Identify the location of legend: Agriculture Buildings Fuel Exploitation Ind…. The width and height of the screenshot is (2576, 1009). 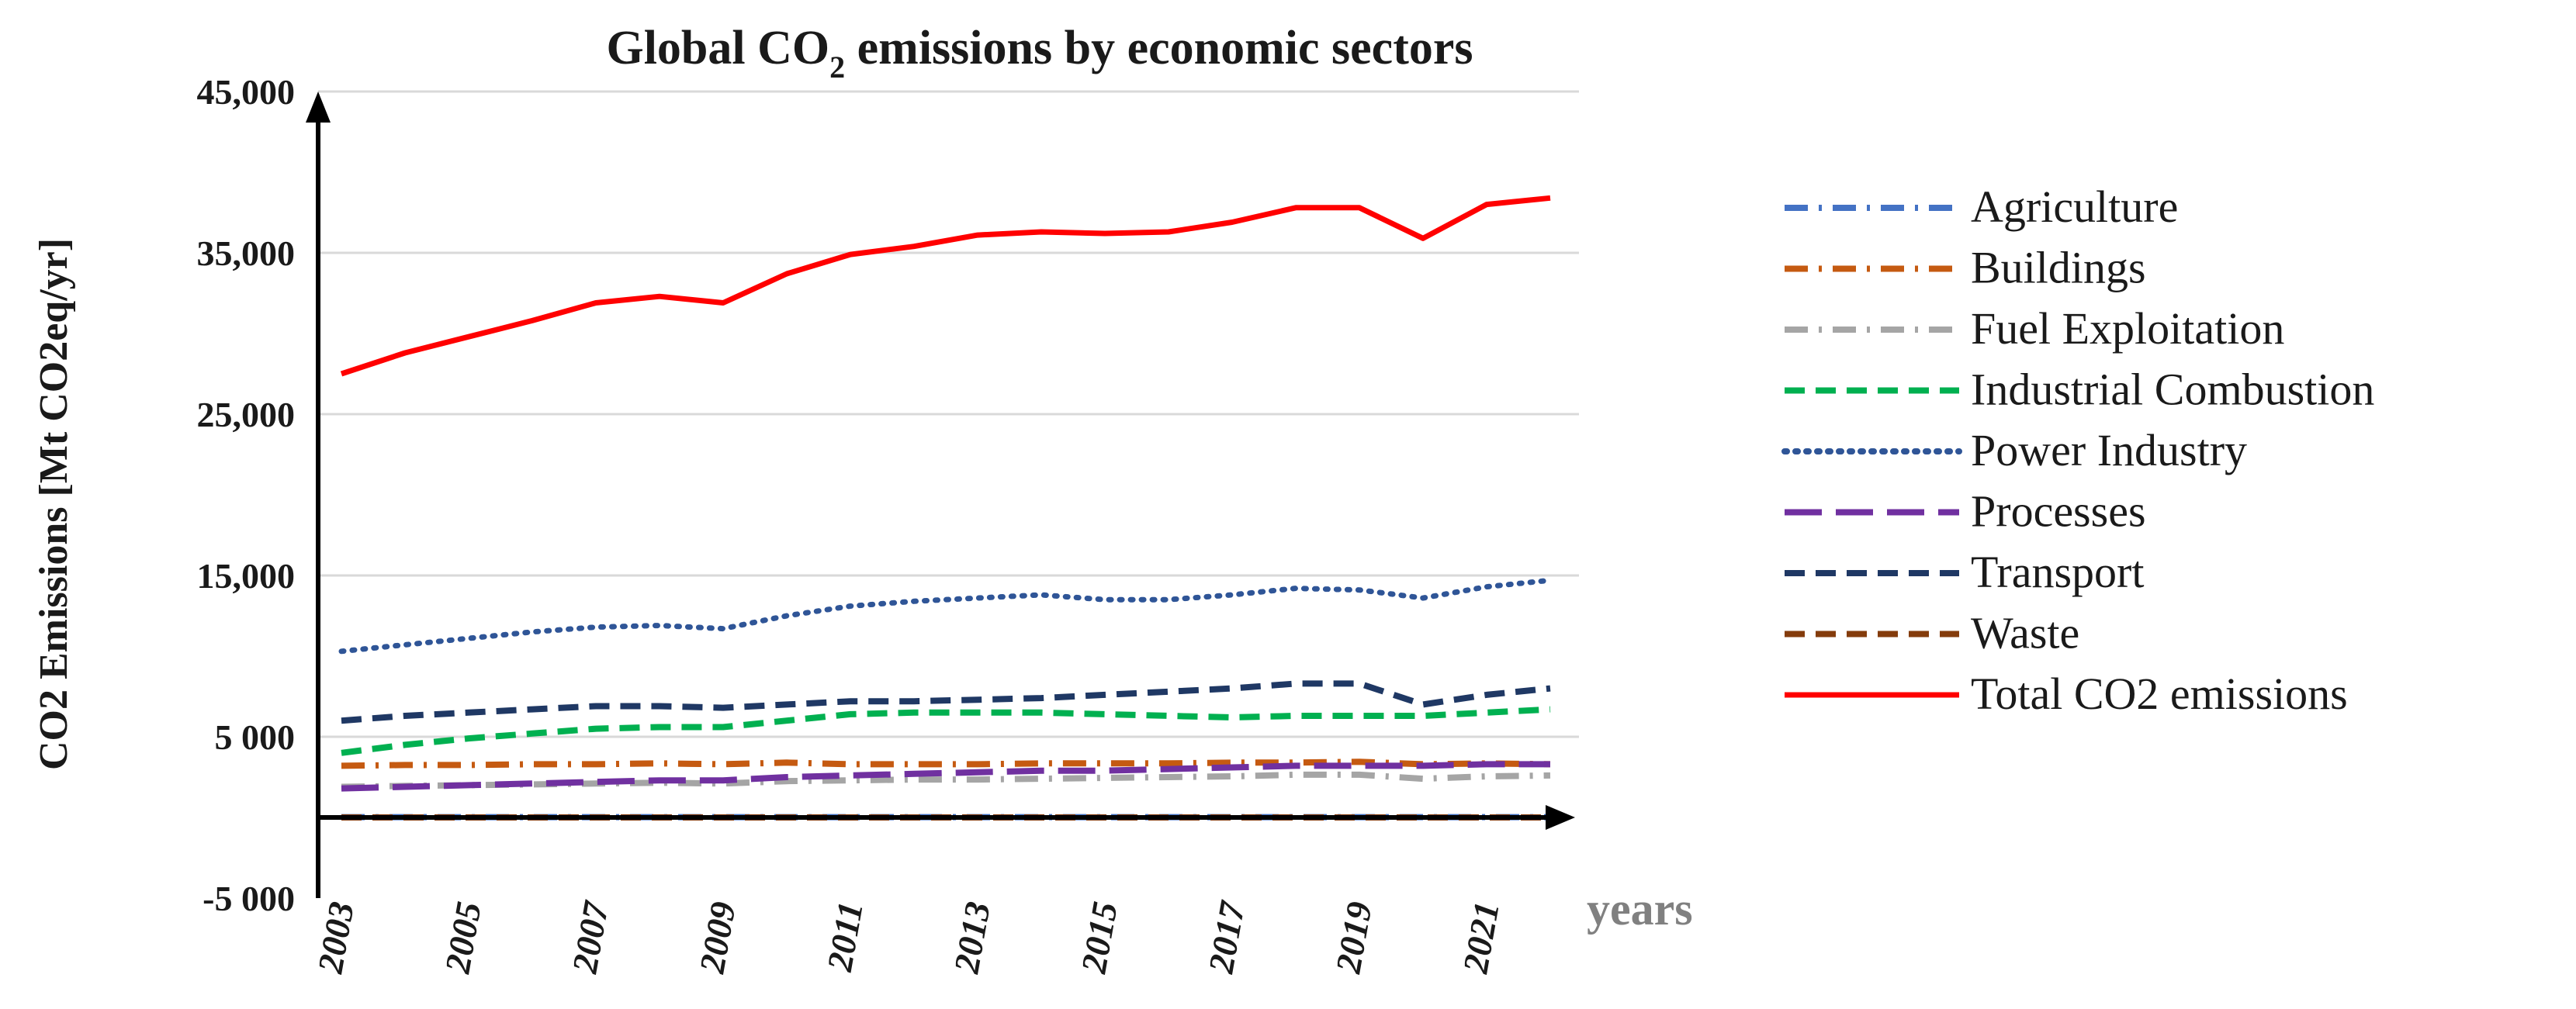
(2077, 450).